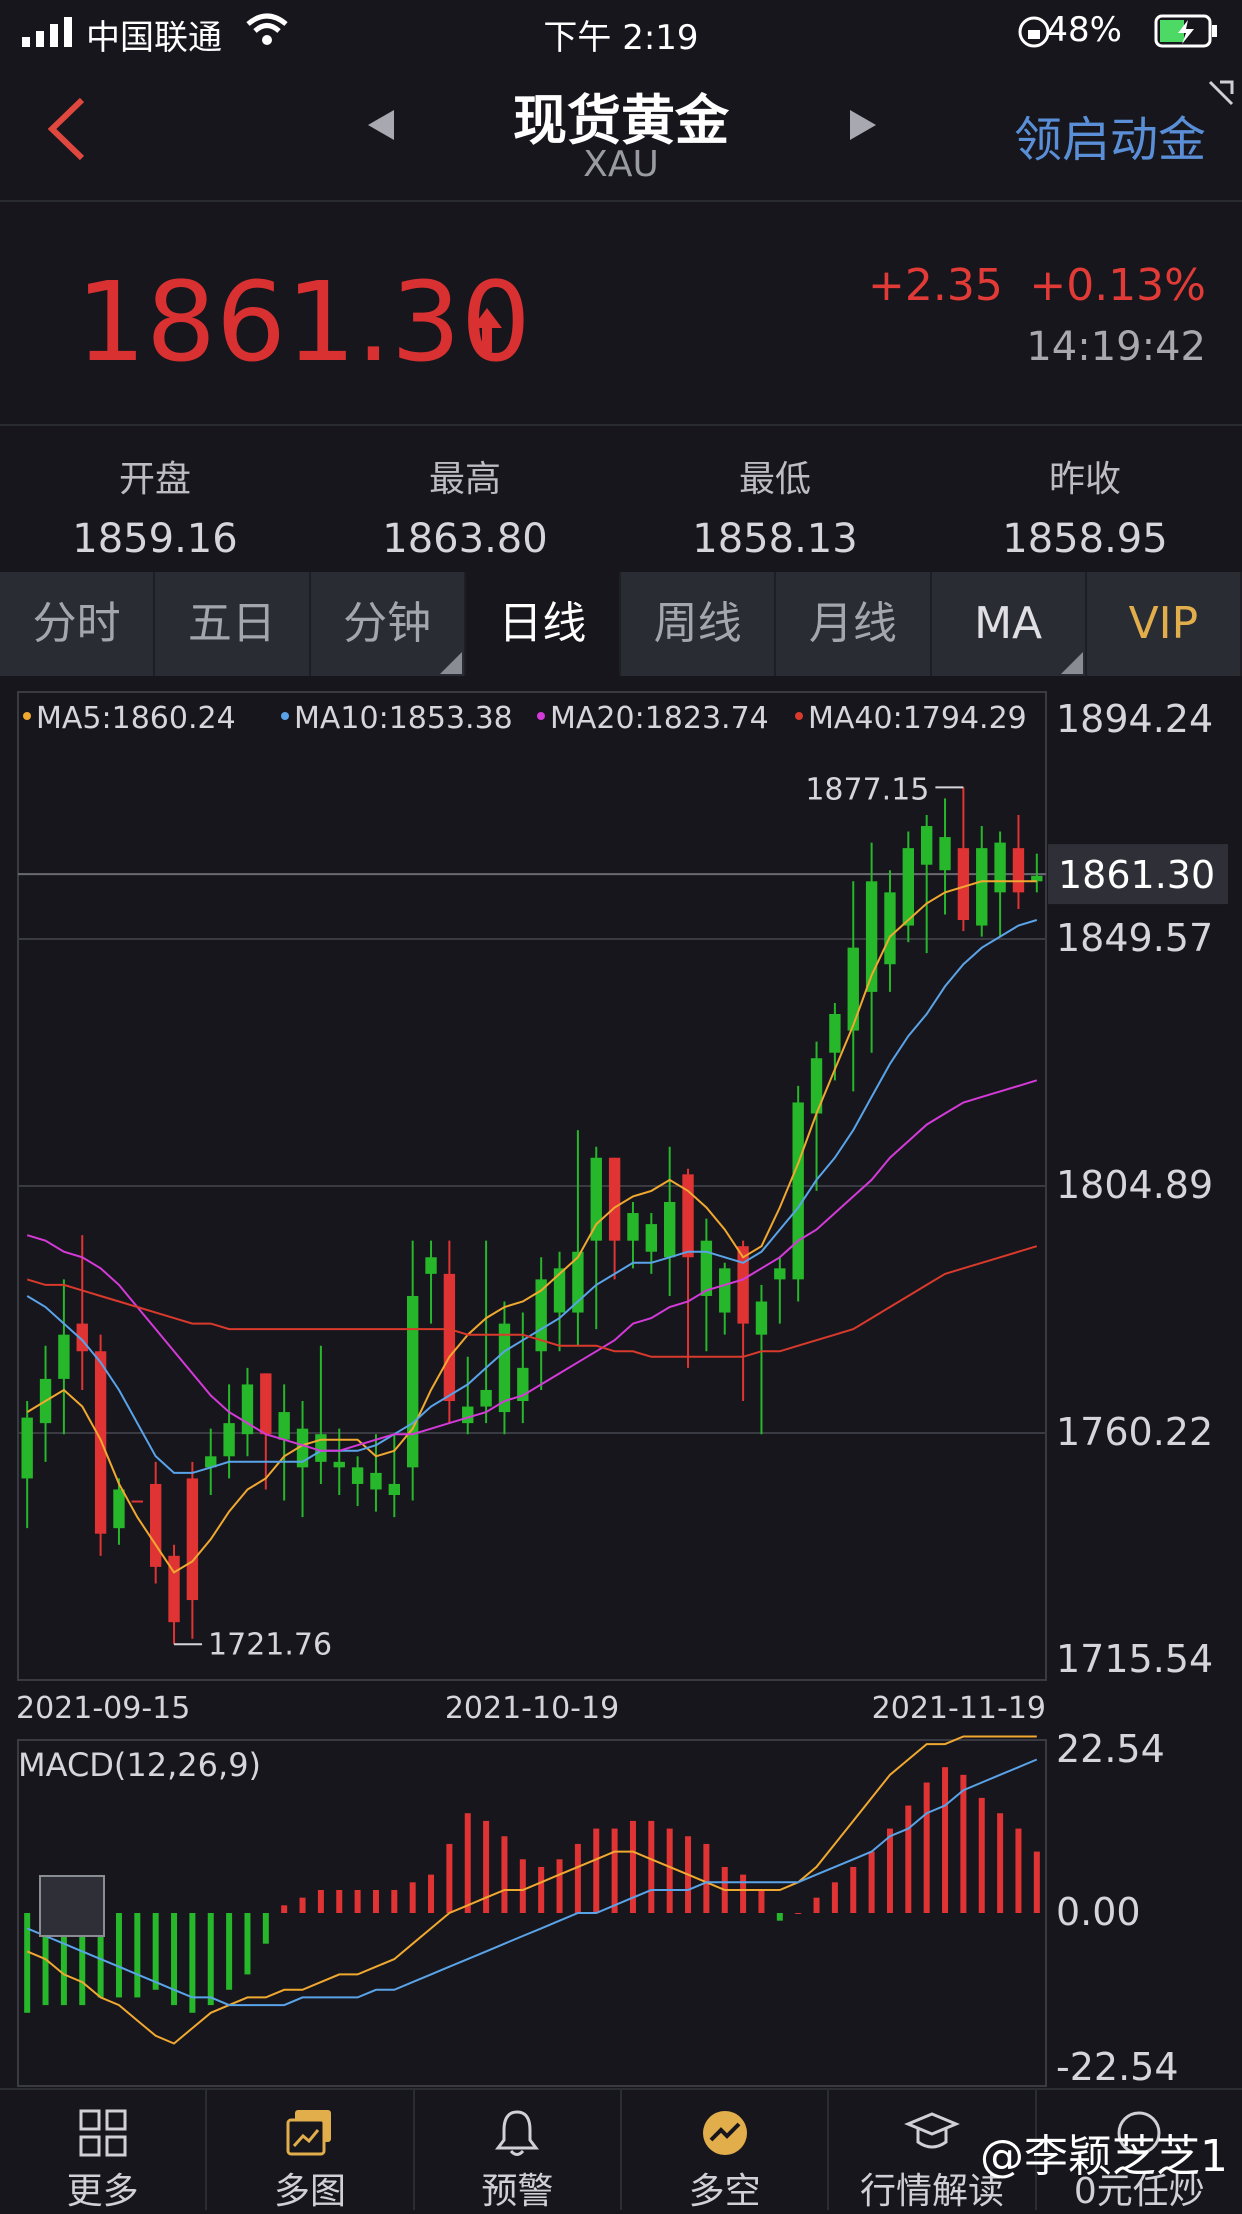  I want to click on nav-alert: 预警, so click(518, 2151).